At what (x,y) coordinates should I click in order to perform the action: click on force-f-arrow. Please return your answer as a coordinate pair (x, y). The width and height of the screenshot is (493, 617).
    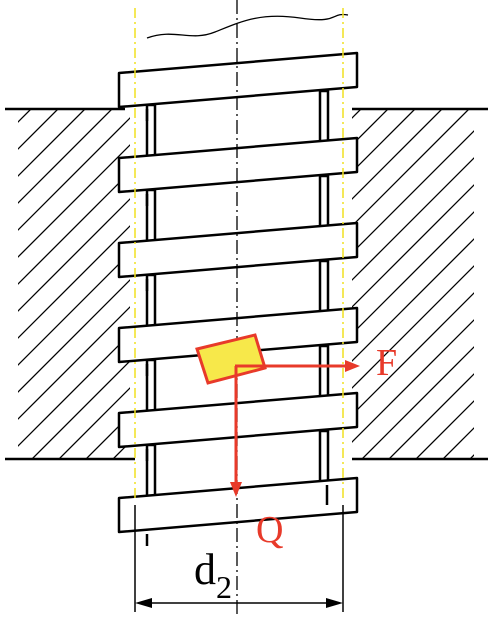
    Looking at the image, I should click on (297, 366).